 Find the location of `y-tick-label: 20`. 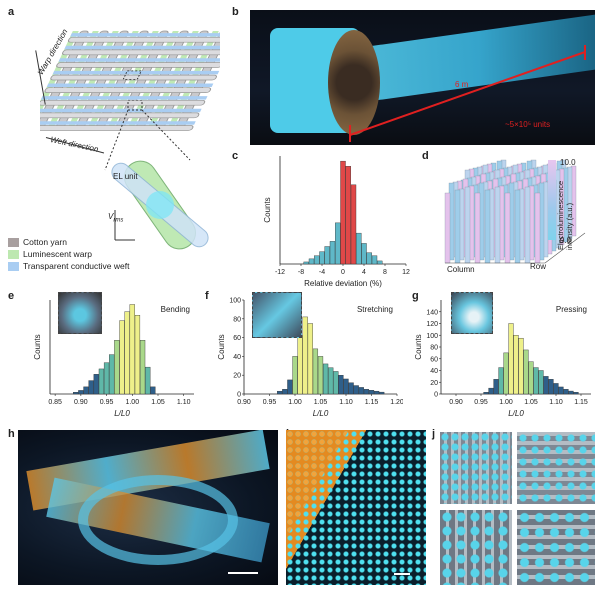

y-tick-label: 20 is located at coordinates (434, 383).